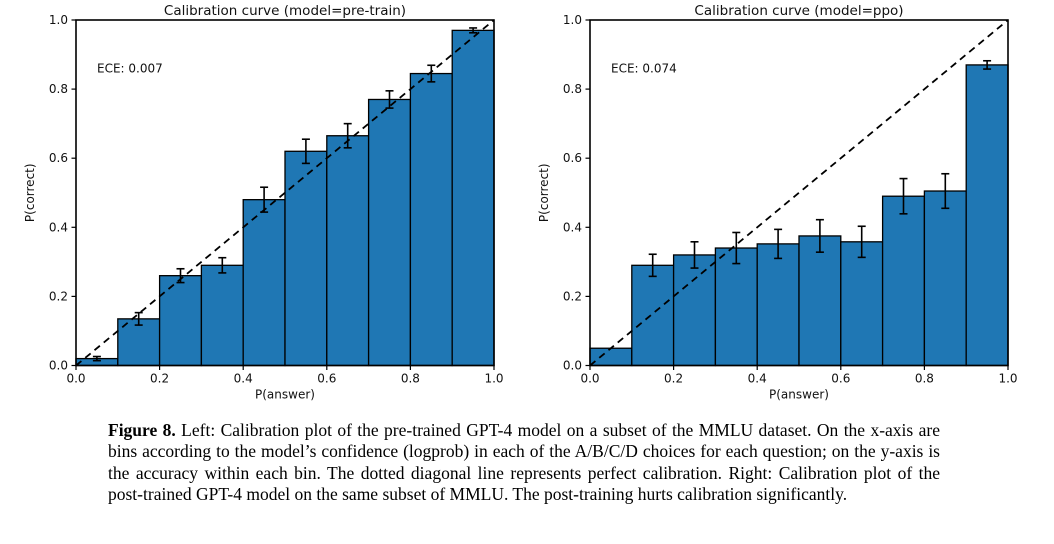  What do you see at coordinates (644, 68) in the screenshot?
I see `ece-annotation: ECE: 0.074` at bounding box center [644, 68].